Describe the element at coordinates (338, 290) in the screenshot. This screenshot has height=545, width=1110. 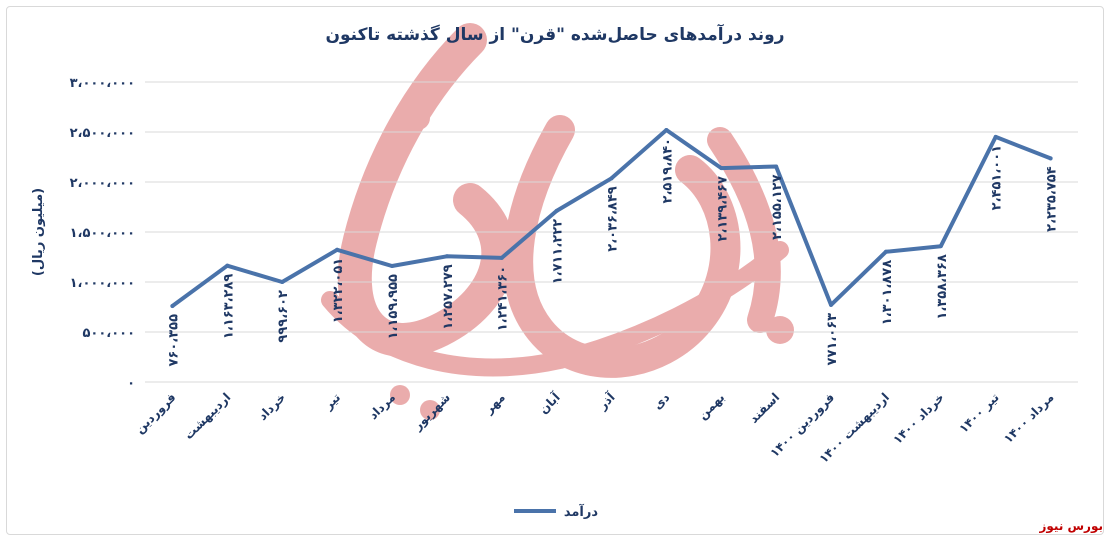
I see `data-label: ۱،۳۲۲،۰۵۱` at that location.